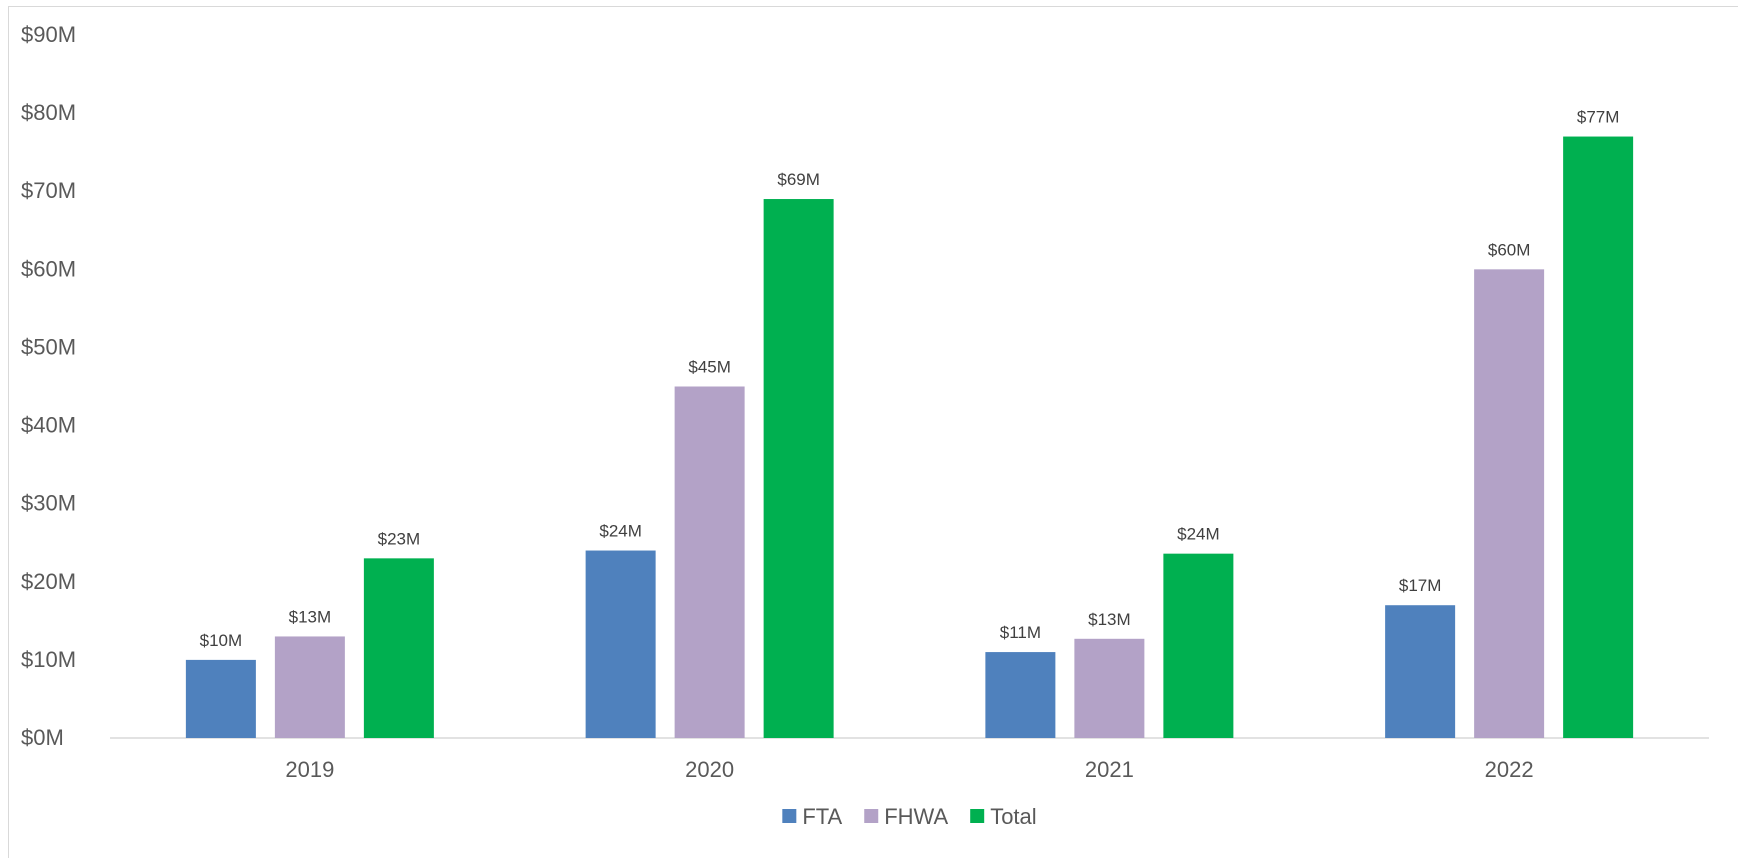 Image resolution: width=1739 pixels, height=859 pixels. Describe the element at coordinates (309, 769) in the screenshot. I see `x-tick-label: 2019` at that location.